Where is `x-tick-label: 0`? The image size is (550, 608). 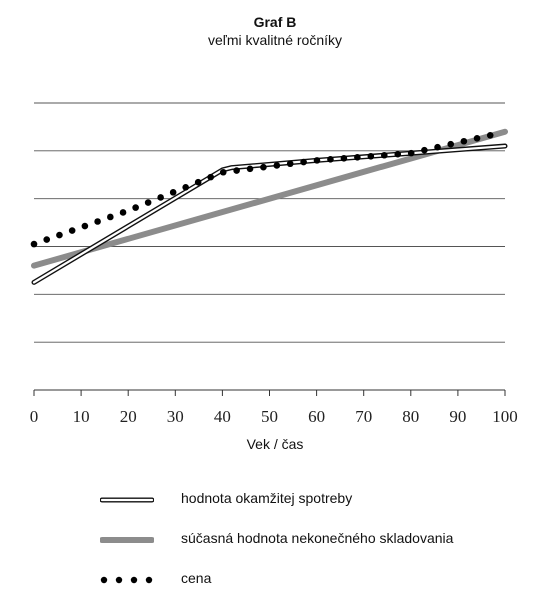
x-tick-label: 0 is located at coordinates (34, 416).